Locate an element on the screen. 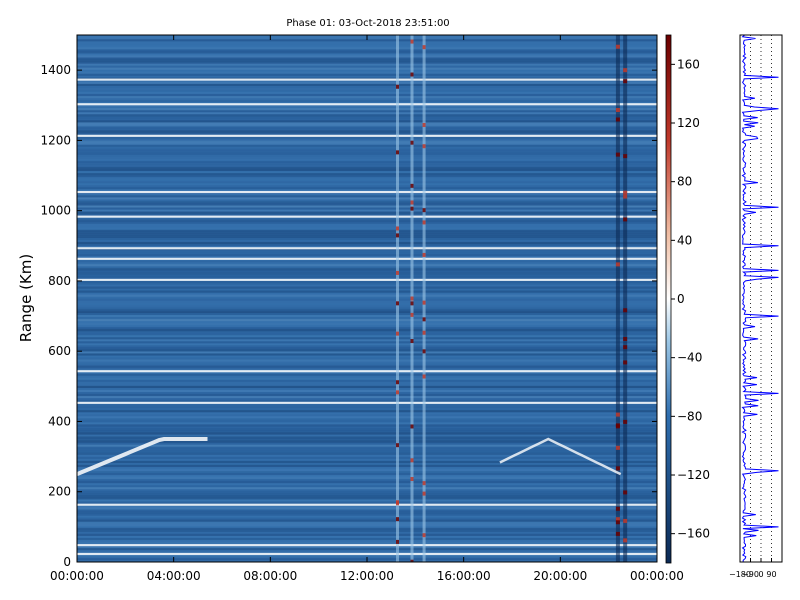  profile-series-line is located at coordinates (760, 298).